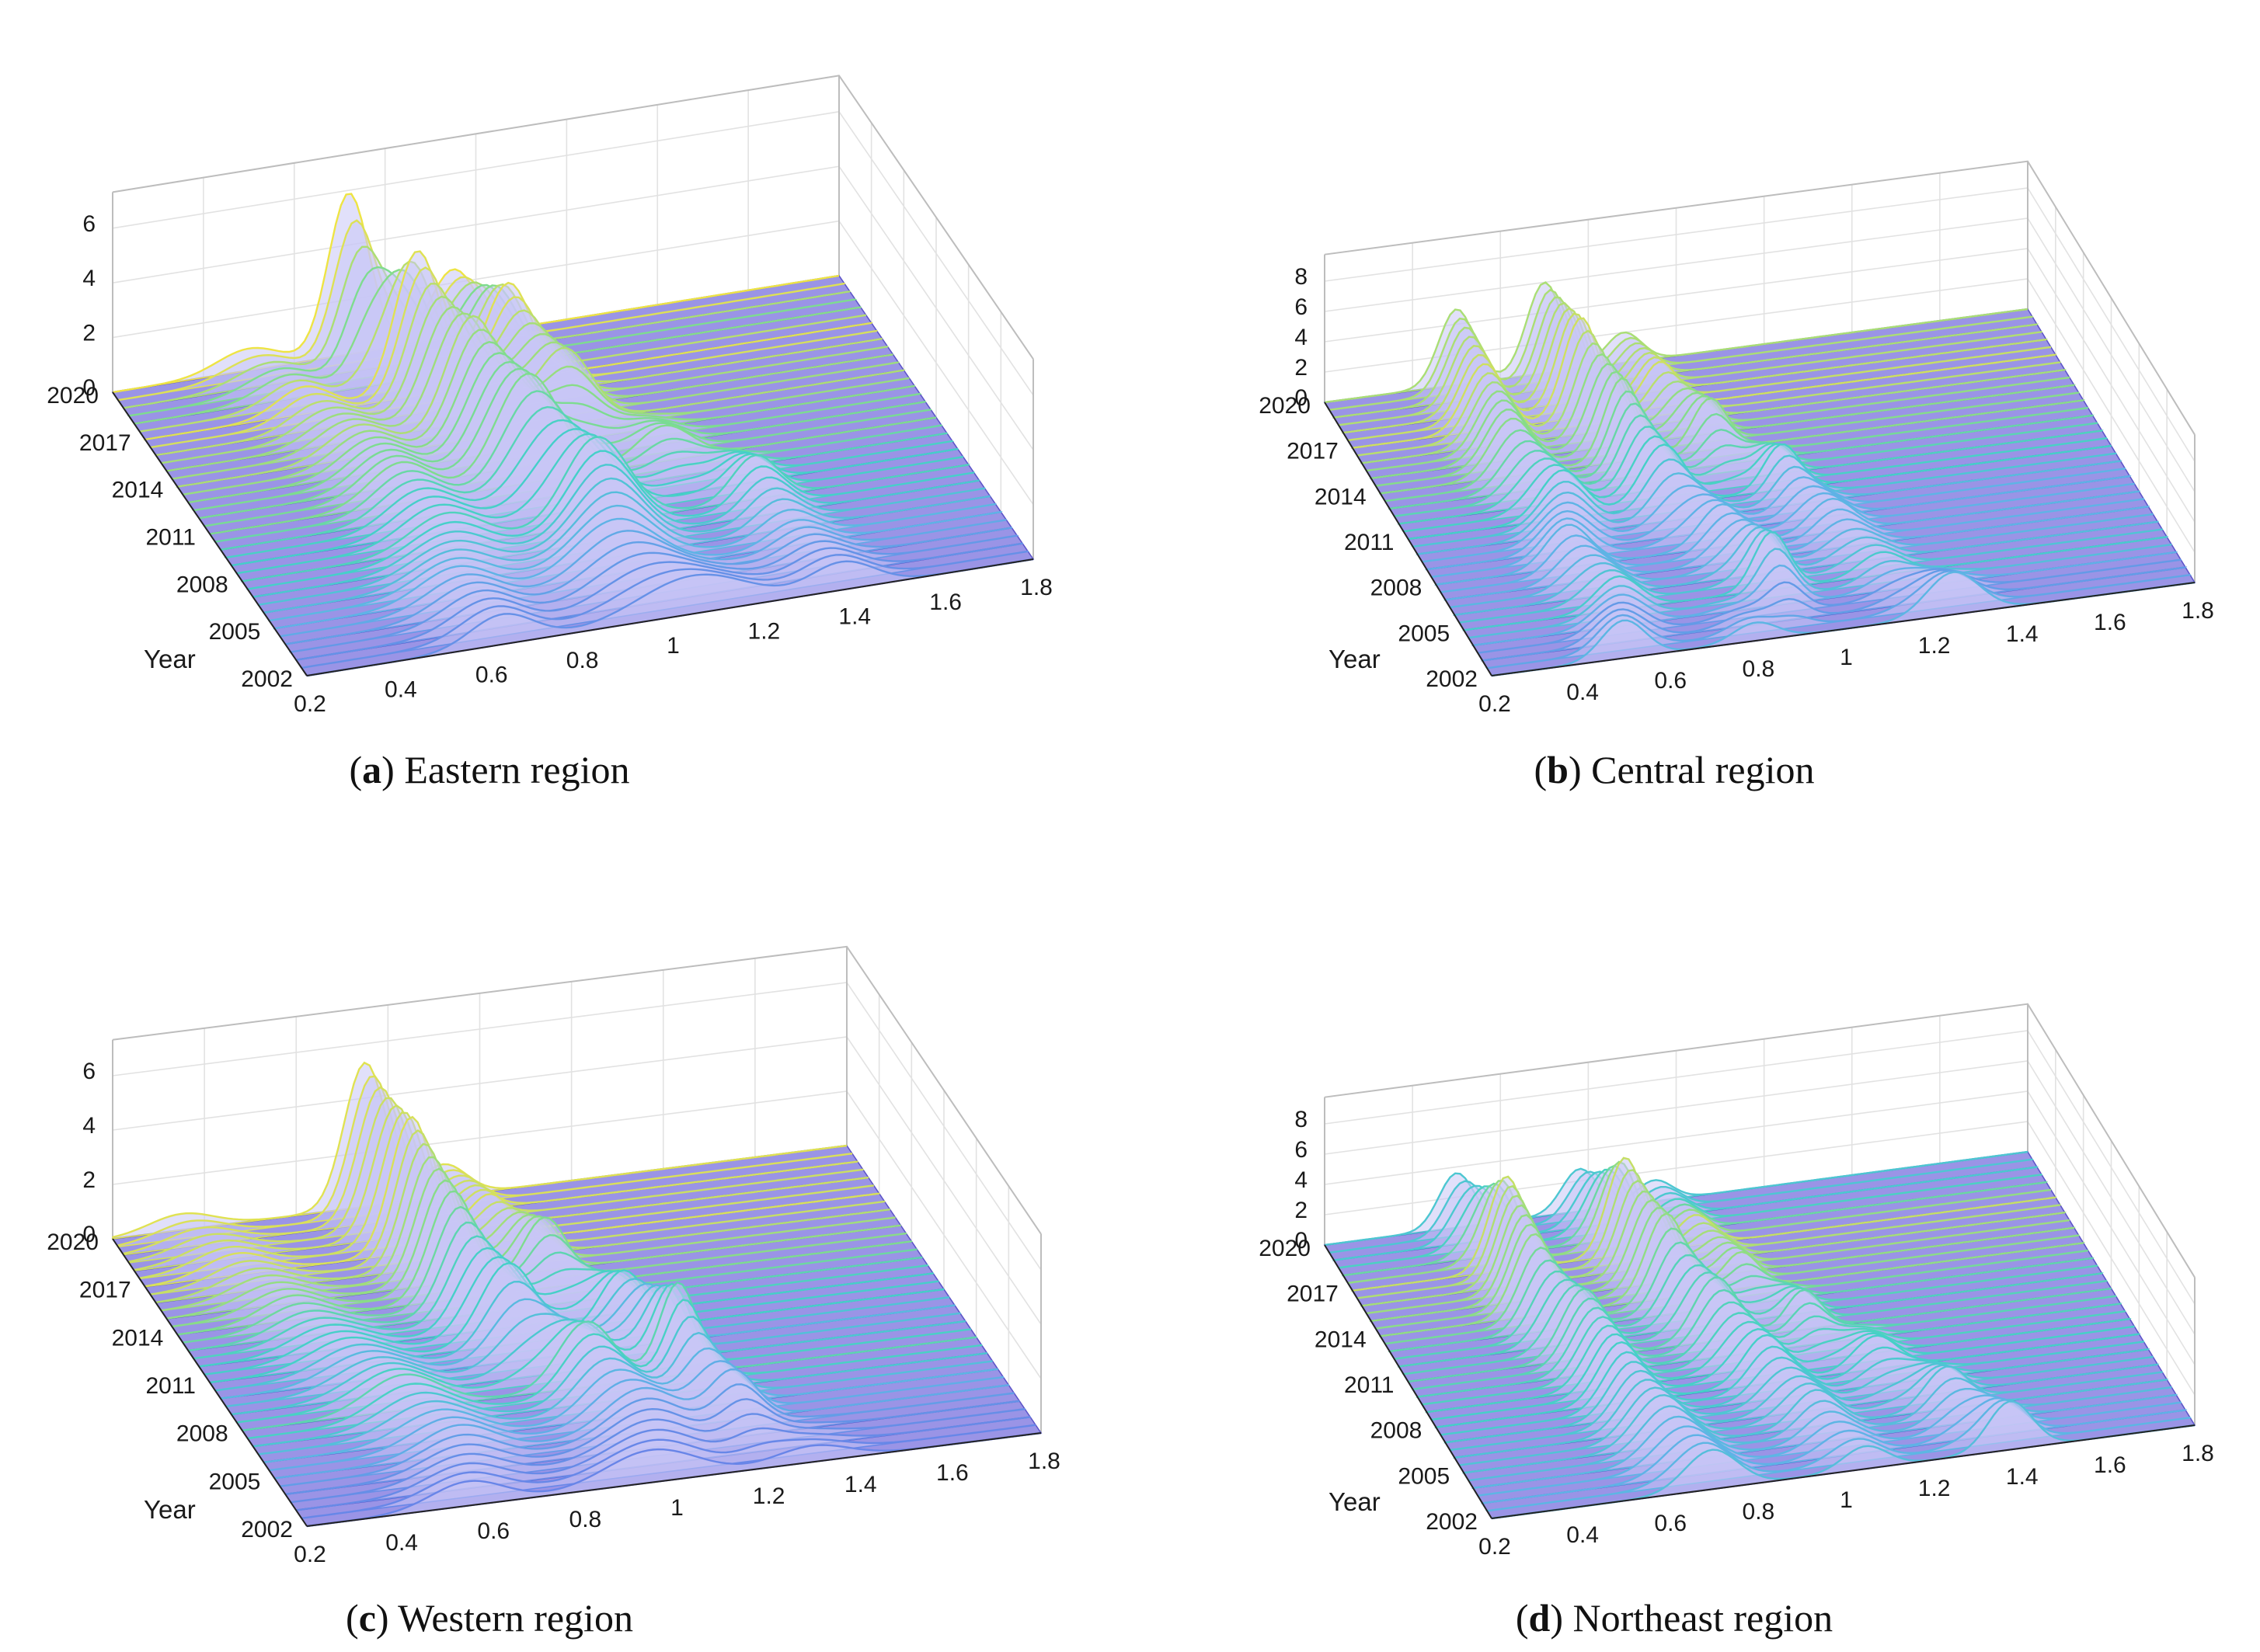  Describe the element at coordinates (1354, 1501) in the screenshot. I see `y-axis-title: Year` at that location.